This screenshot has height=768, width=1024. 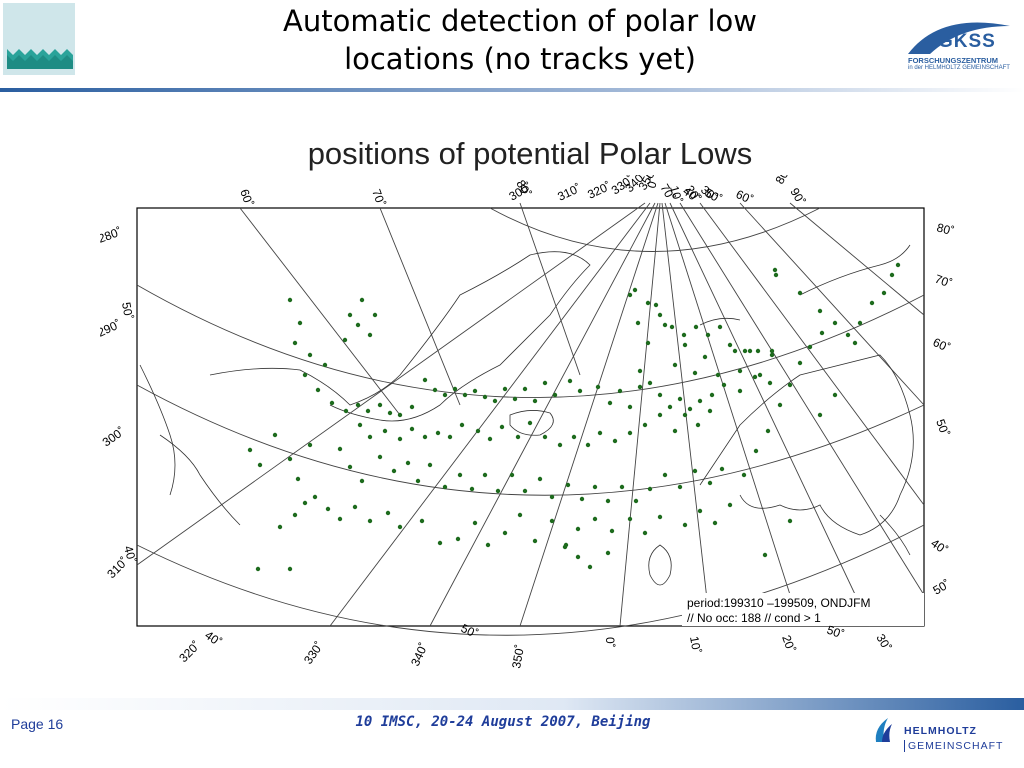 I want to click on bottom-label: 20˚, so click(x=788, y=643).